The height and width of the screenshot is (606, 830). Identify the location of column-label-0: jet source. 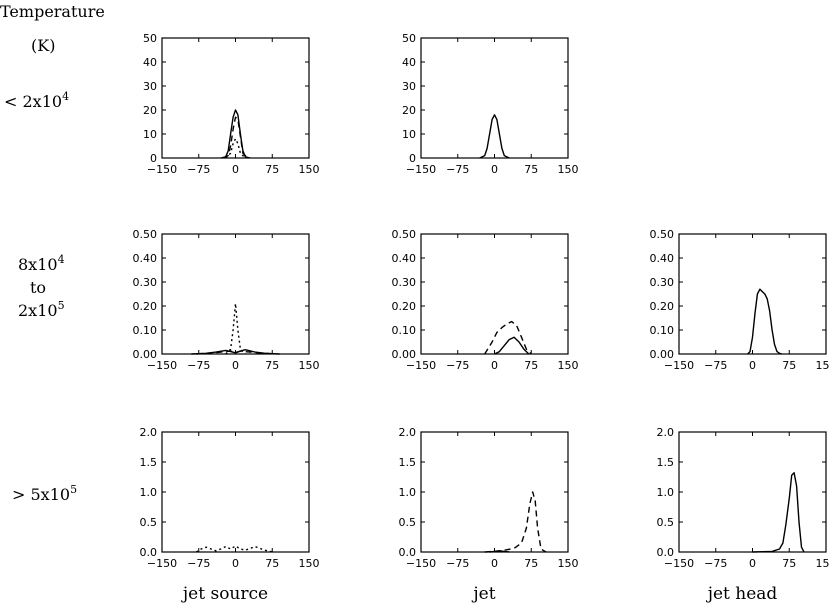
(224, 594).